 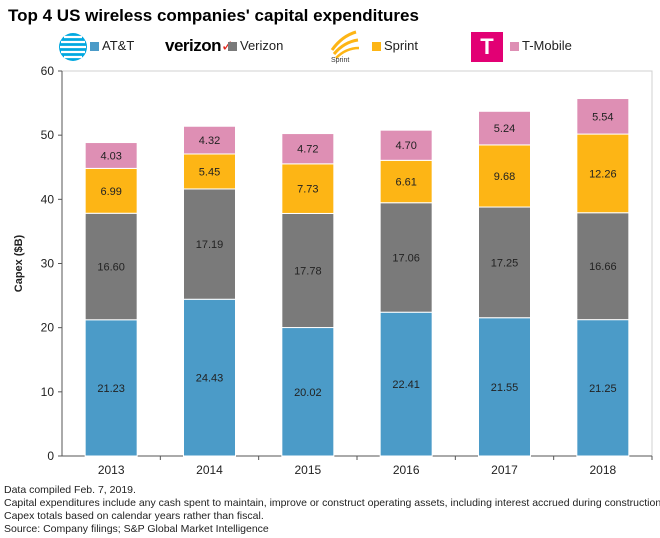 I want to click on y-tick-label: 60, so click(x=48, y=71).